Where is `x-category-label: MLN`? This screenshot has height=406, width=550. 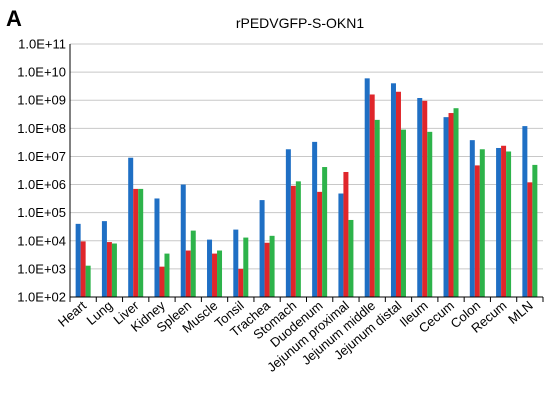
x-category-label: MLN is located at coordinates (520, 312).